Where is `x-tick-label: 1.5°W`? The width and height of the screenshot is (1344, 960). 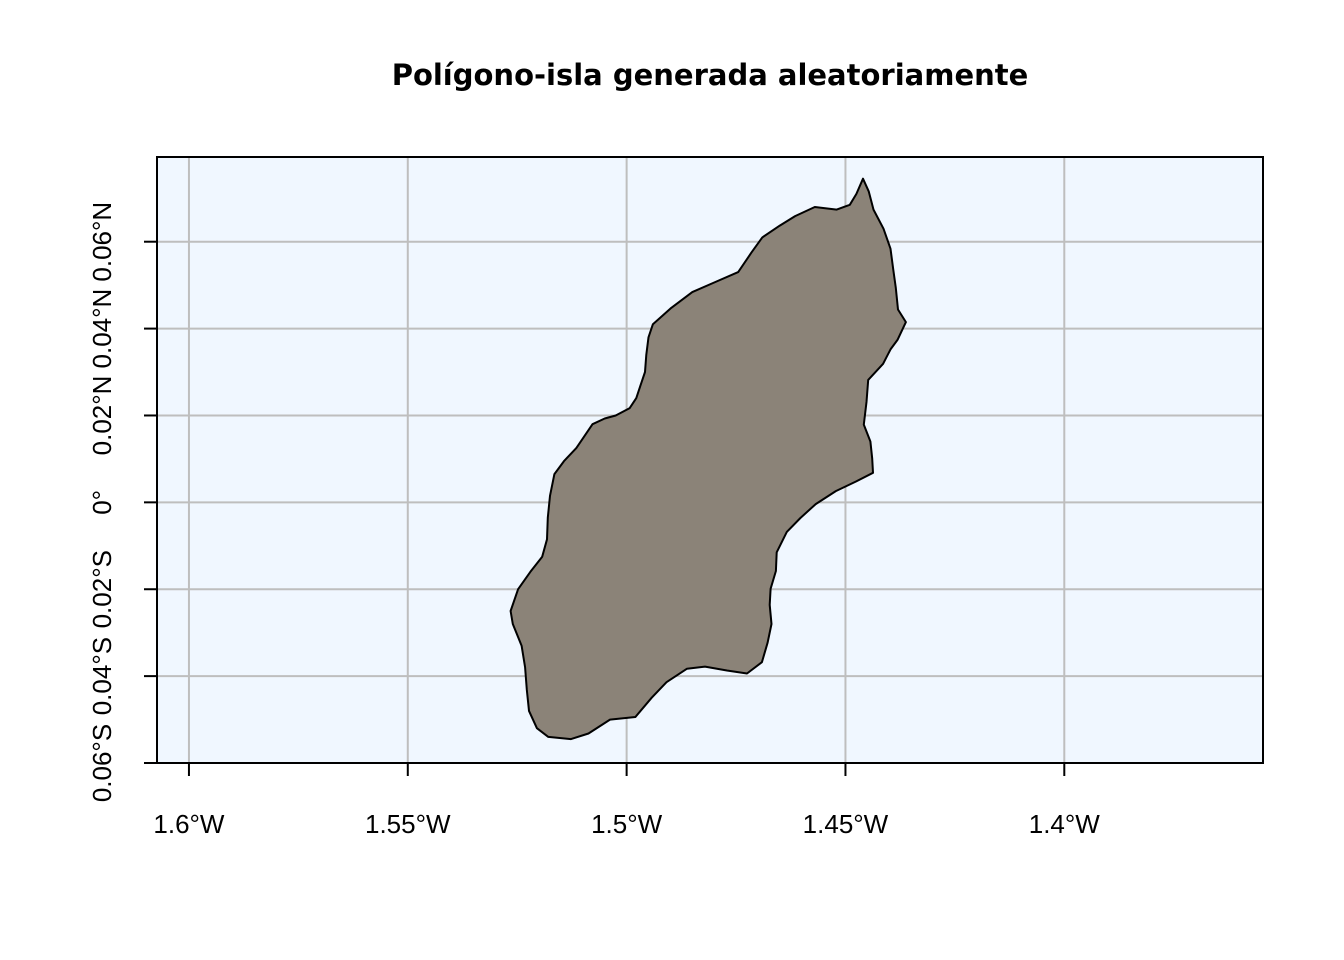
x-tick-label: 1.5°W is located at coordinates (627, 824).